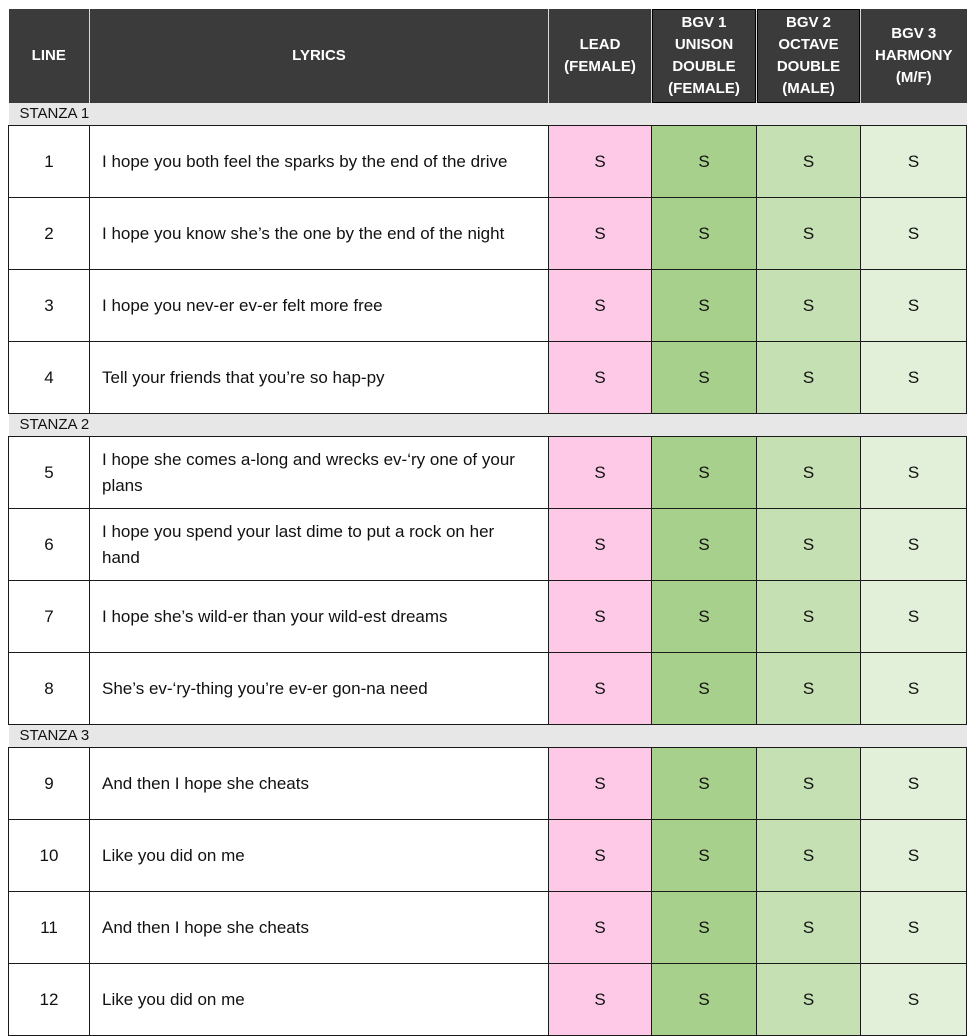 The image size is (975, 1036). I want to click on line-number-cell: 3, so click(49, 305).